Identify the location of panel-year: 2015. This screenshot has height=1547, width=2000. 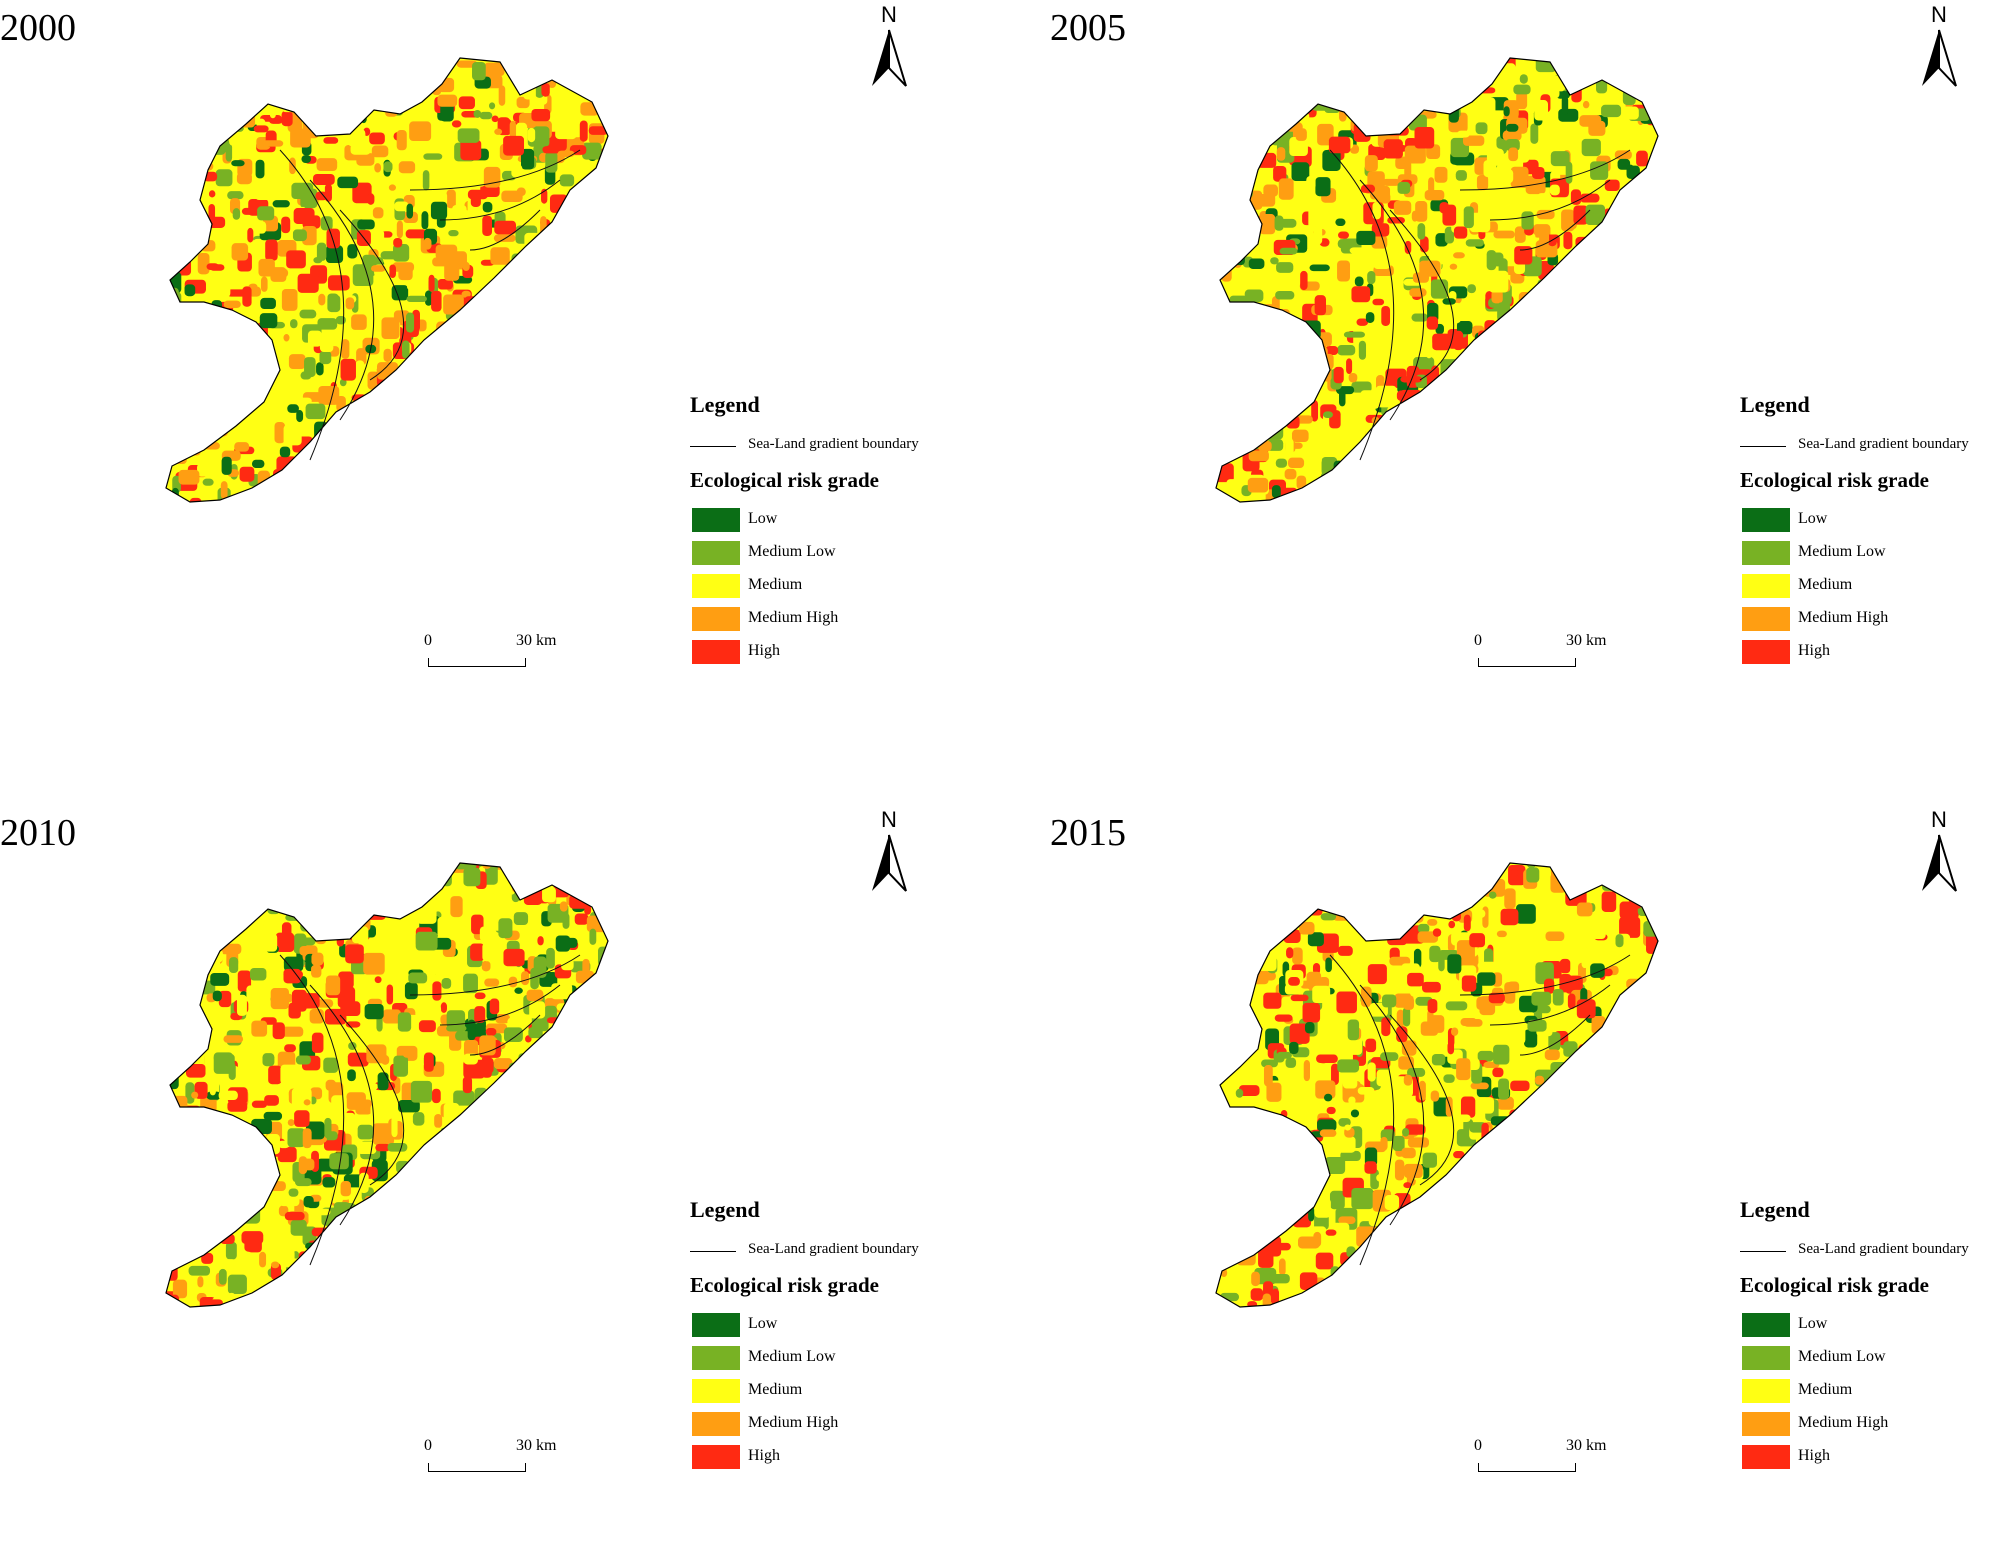
(1088, 833).